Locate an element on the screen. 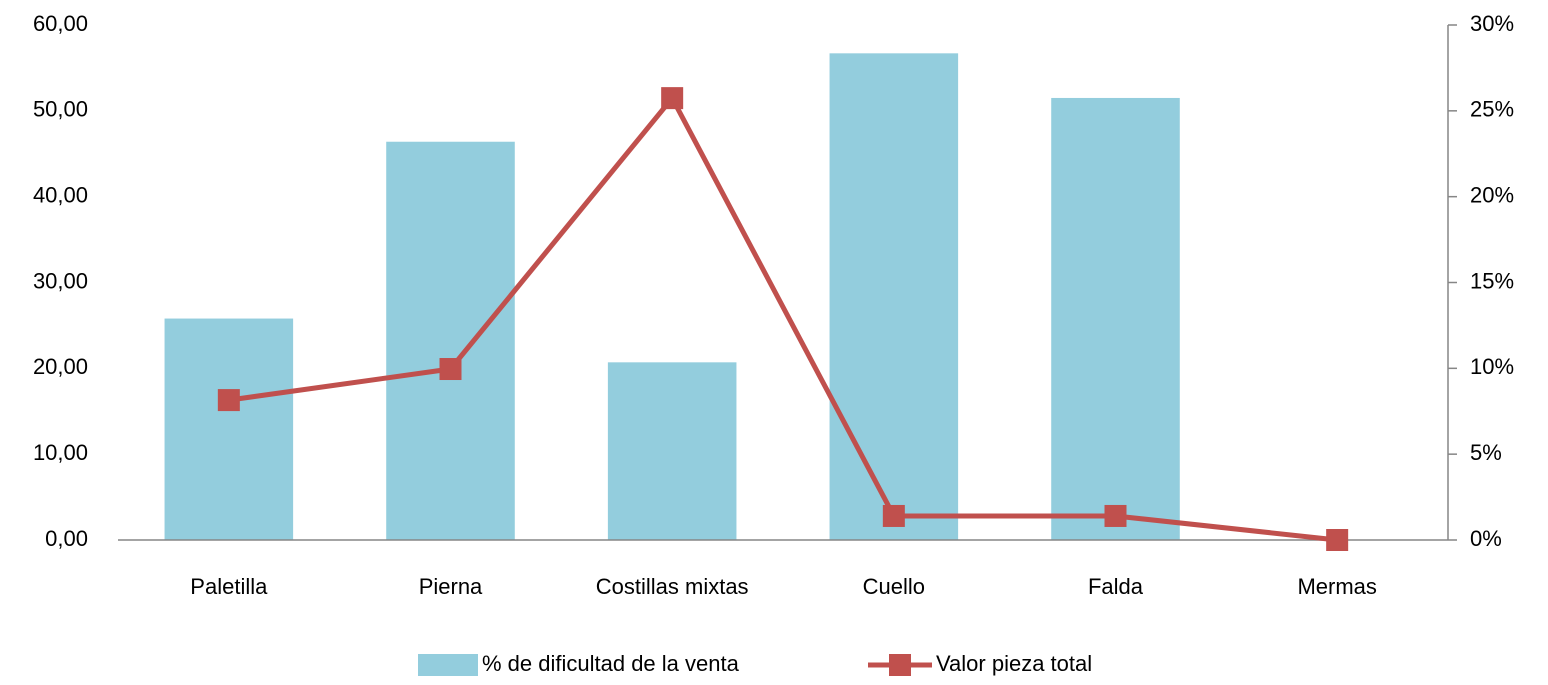  x-tick-label: Paletilla is located at coordinates (229, 586).